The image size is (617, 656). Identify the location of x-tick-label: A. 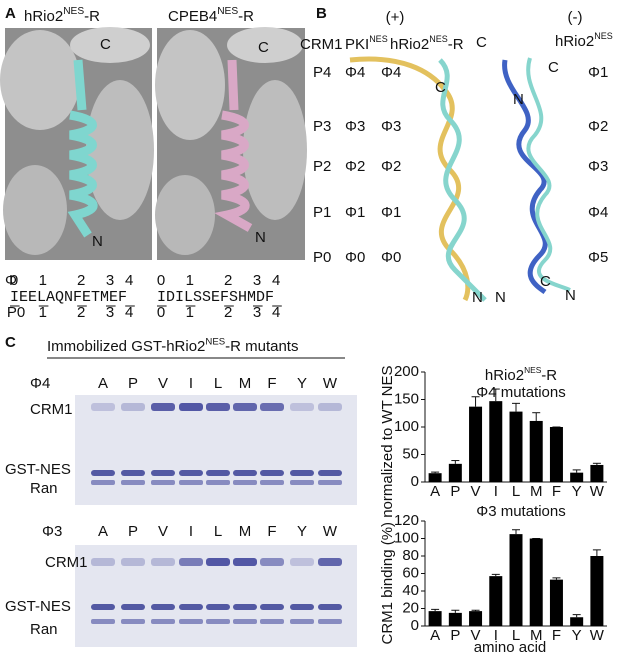
(435, 491).